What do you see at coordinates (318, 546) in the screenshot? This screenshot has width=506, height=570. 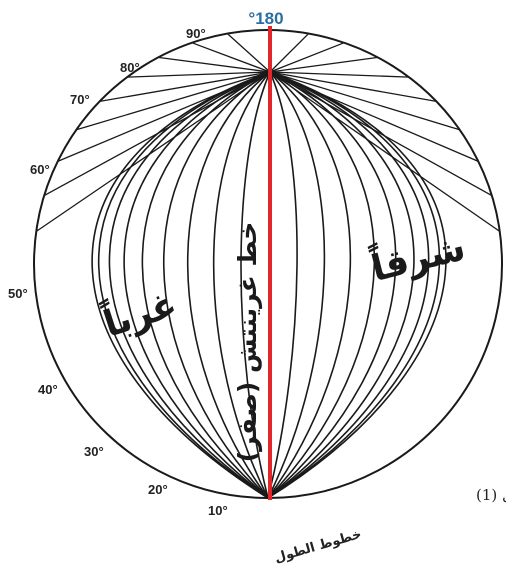 I see `bottom-caption: خطوط الطول` at bounding box center [318, 546].